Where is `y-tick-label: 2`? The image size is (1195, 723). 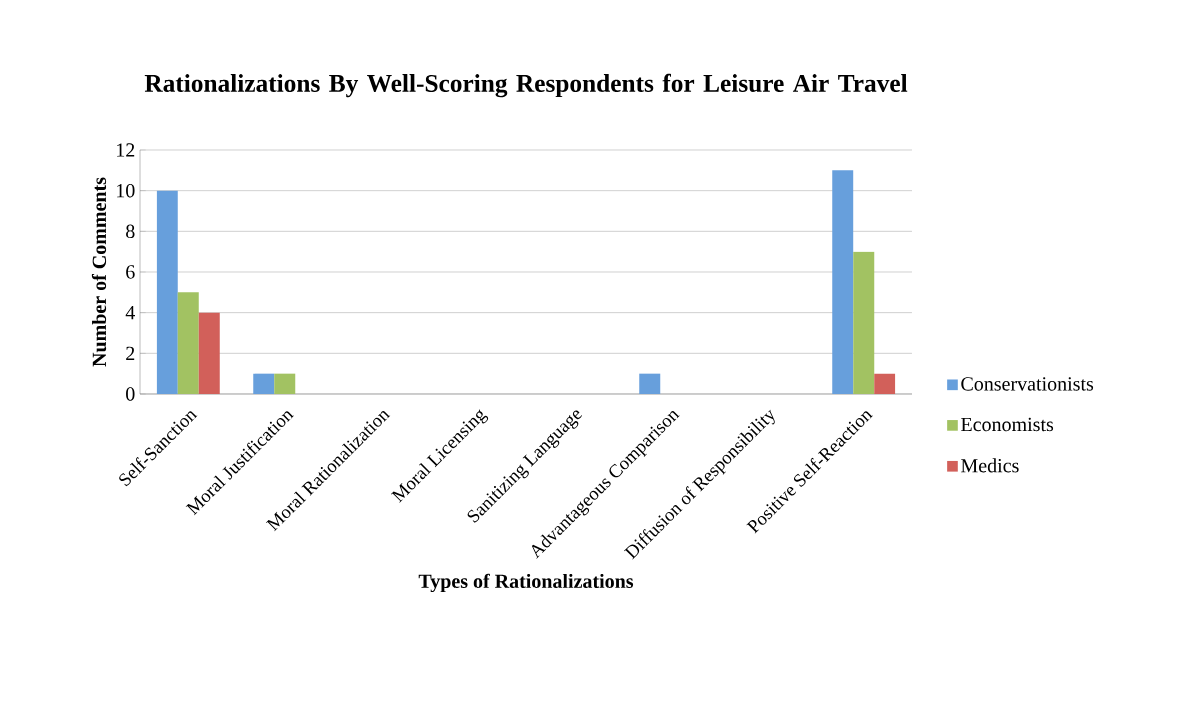
y-tick-label: 2 is located at coordinates (130, 353).